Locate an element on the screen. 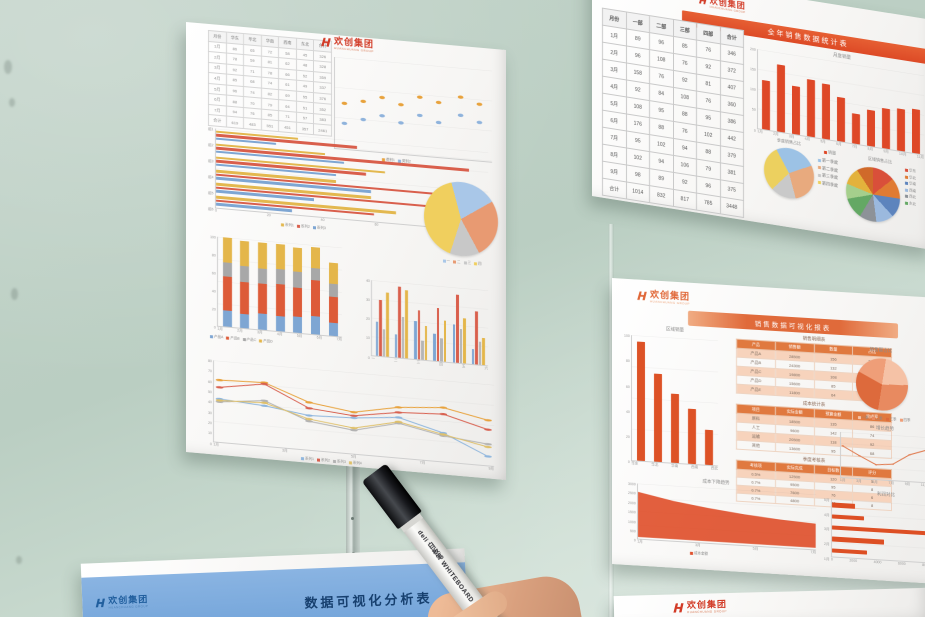 The image size is (925, 617). legend-label: 产品D is located at coordinates (268, 341).